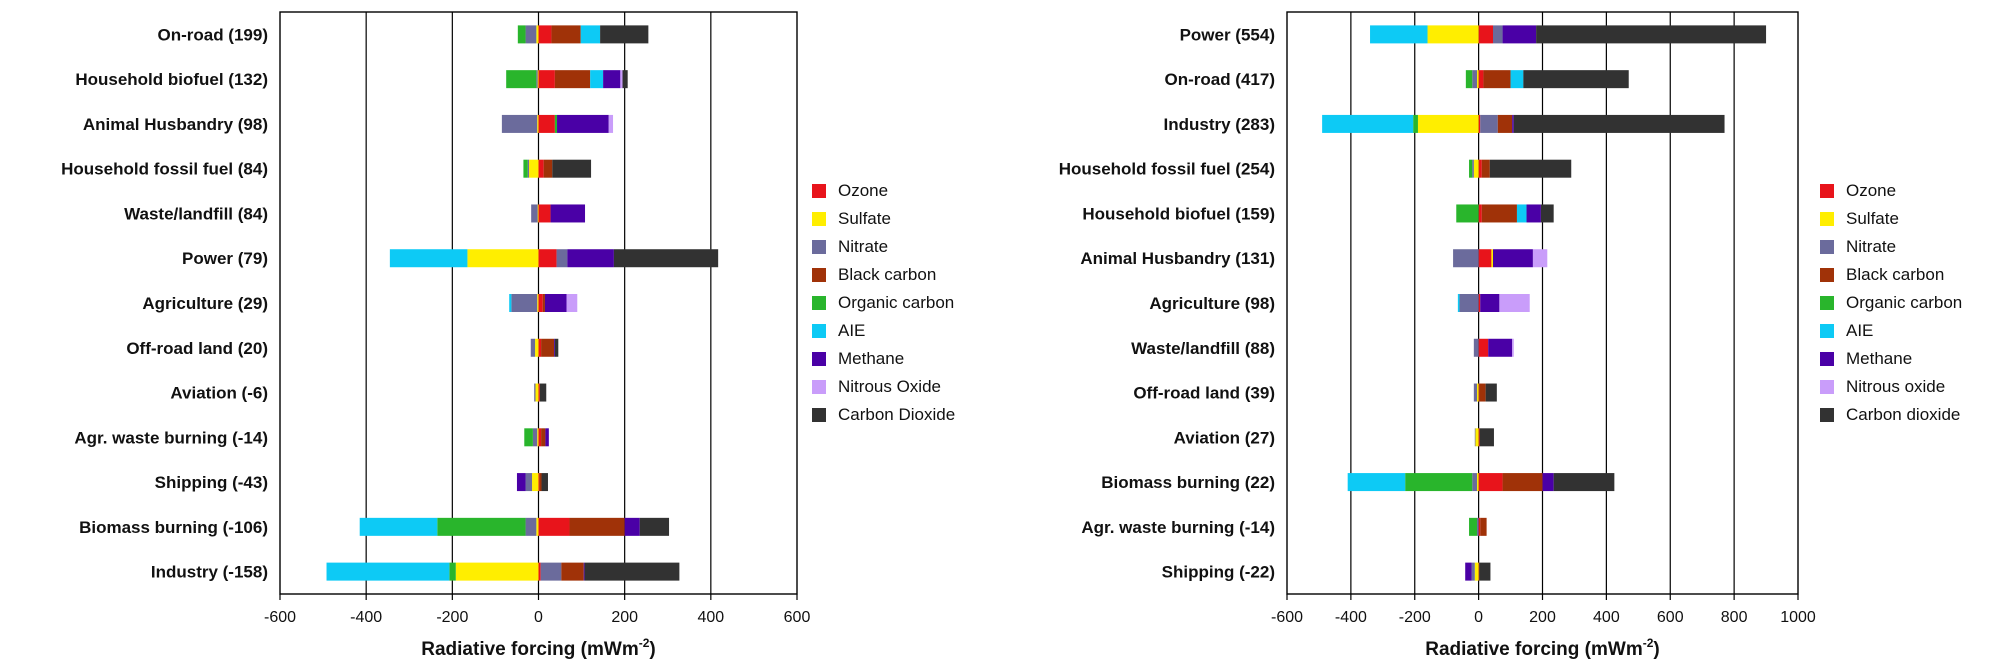 The height and width of the screenshot is (670, 2000). Describe the element at coordinates (1891, 219) in the screenshot. I see `legend-item: Sulfate` at that location.